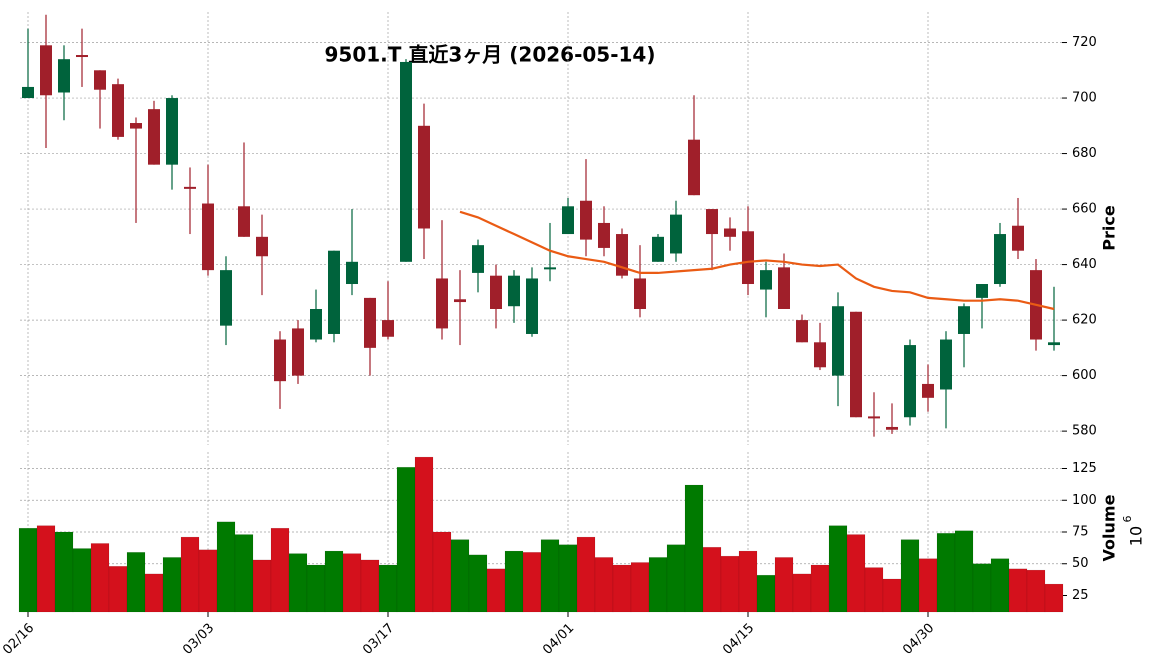 The height and width of the screenshot is (670, 1152). Describe the element at coordinates (1084, 431) in the screenshot. I see `y-tick-label: 580` at that location.